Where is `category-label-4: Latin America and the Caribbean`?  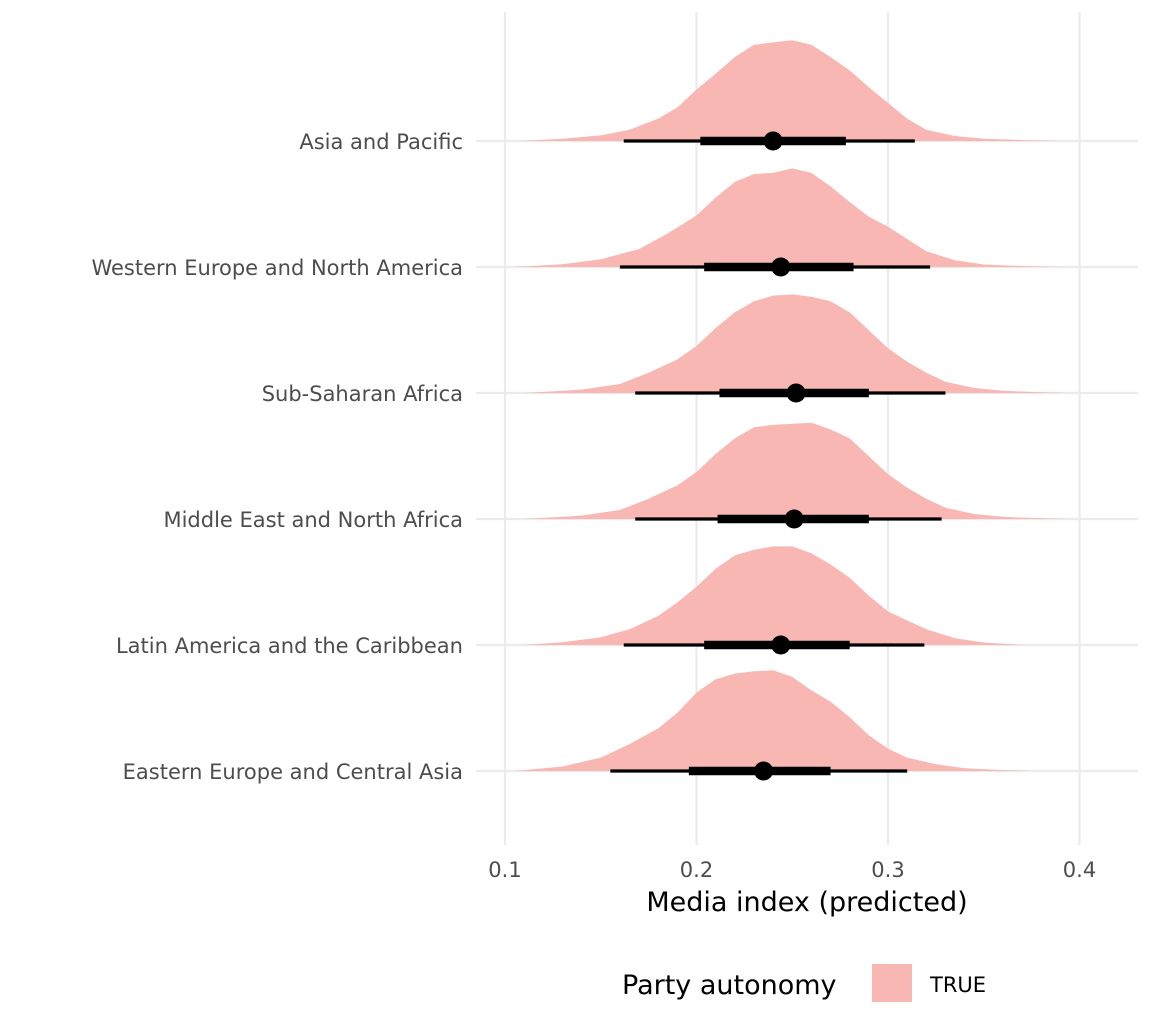
category-label-4: Latin America and the Caribbean is located at coordinates (289, 646).